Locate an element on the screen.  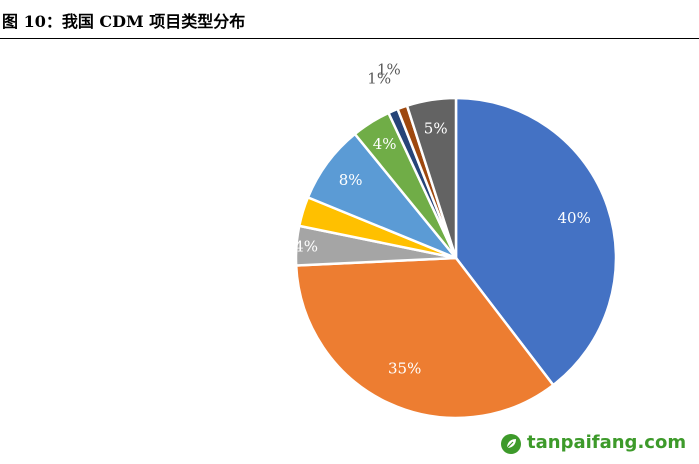
watermark: tanpaifang.com is located at coordinates (599, 445).